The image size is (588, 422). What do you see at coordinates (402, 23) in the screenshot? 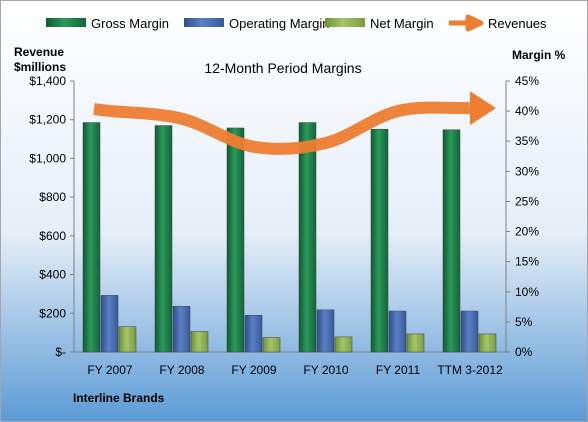
I see `legend-label-net: Net Margin` at bounding box center [402, 23].